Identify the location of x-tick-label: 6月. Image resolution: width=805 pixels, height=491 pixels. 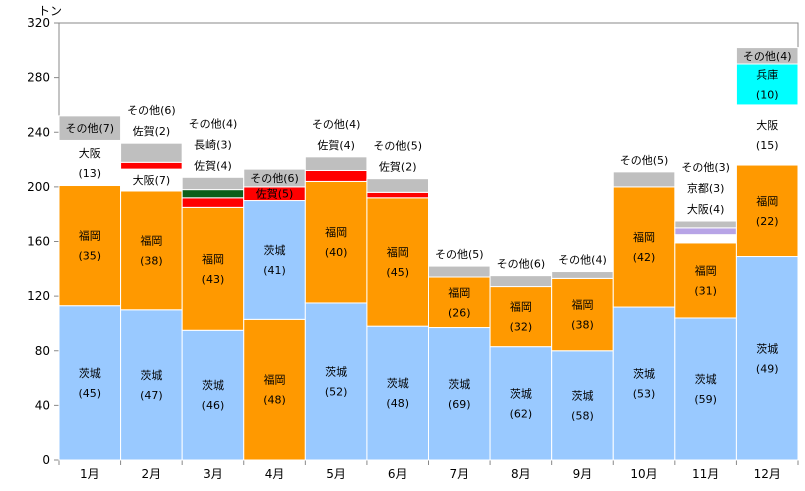
(398, 474).